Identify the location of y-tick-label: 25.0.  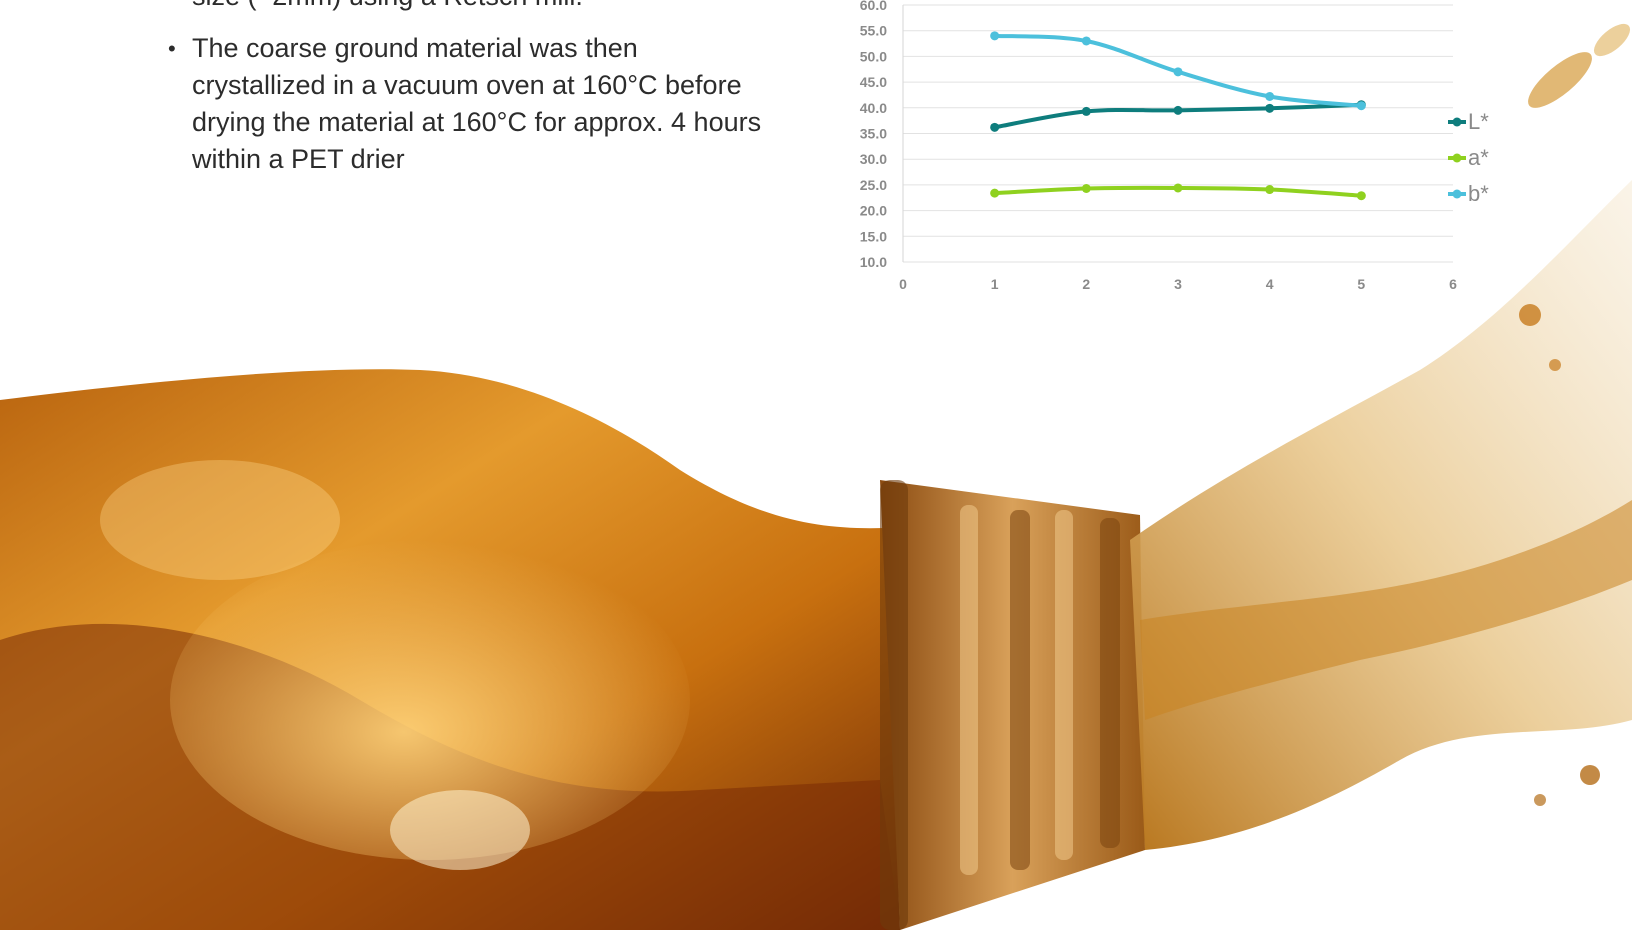
(873, 185).